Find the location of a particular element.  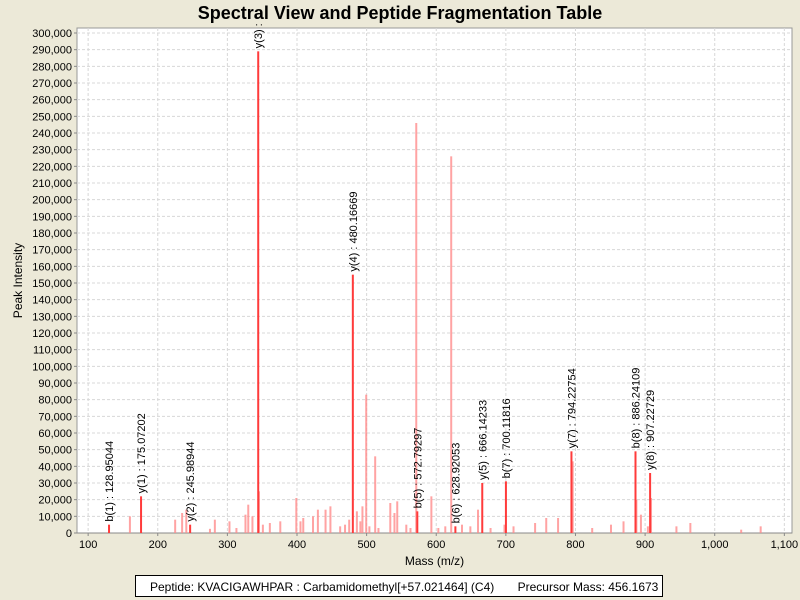

y-tick-label: 100,000 is located at coordinates (52, 367).